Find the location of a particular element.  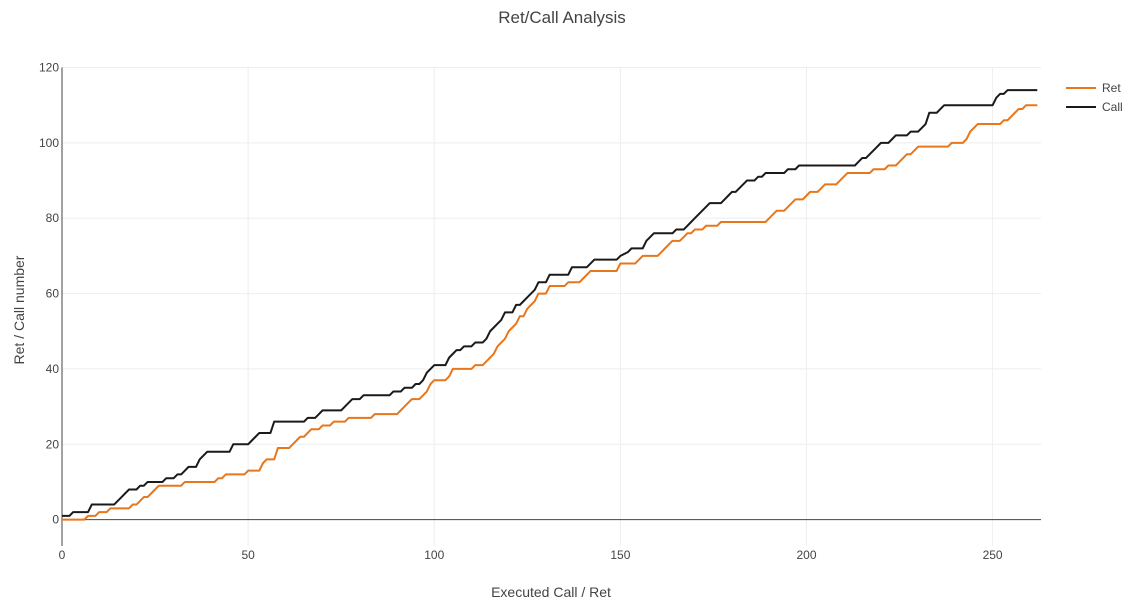

x-tick-label: 200 is located at coordinates (806, 555).